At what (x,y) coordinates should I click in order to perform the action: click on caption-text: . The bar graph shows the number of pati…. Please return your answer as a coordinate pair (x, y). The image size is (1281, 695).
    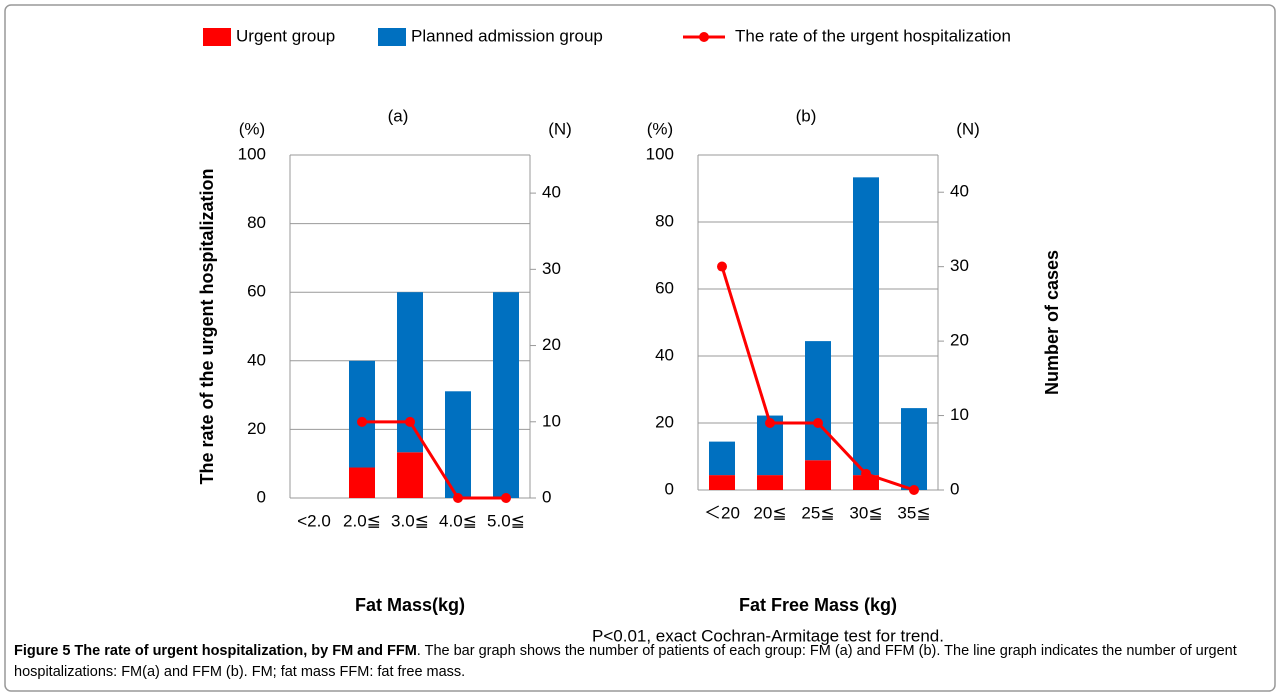
    Looking at the image, I should click on (625, 661).